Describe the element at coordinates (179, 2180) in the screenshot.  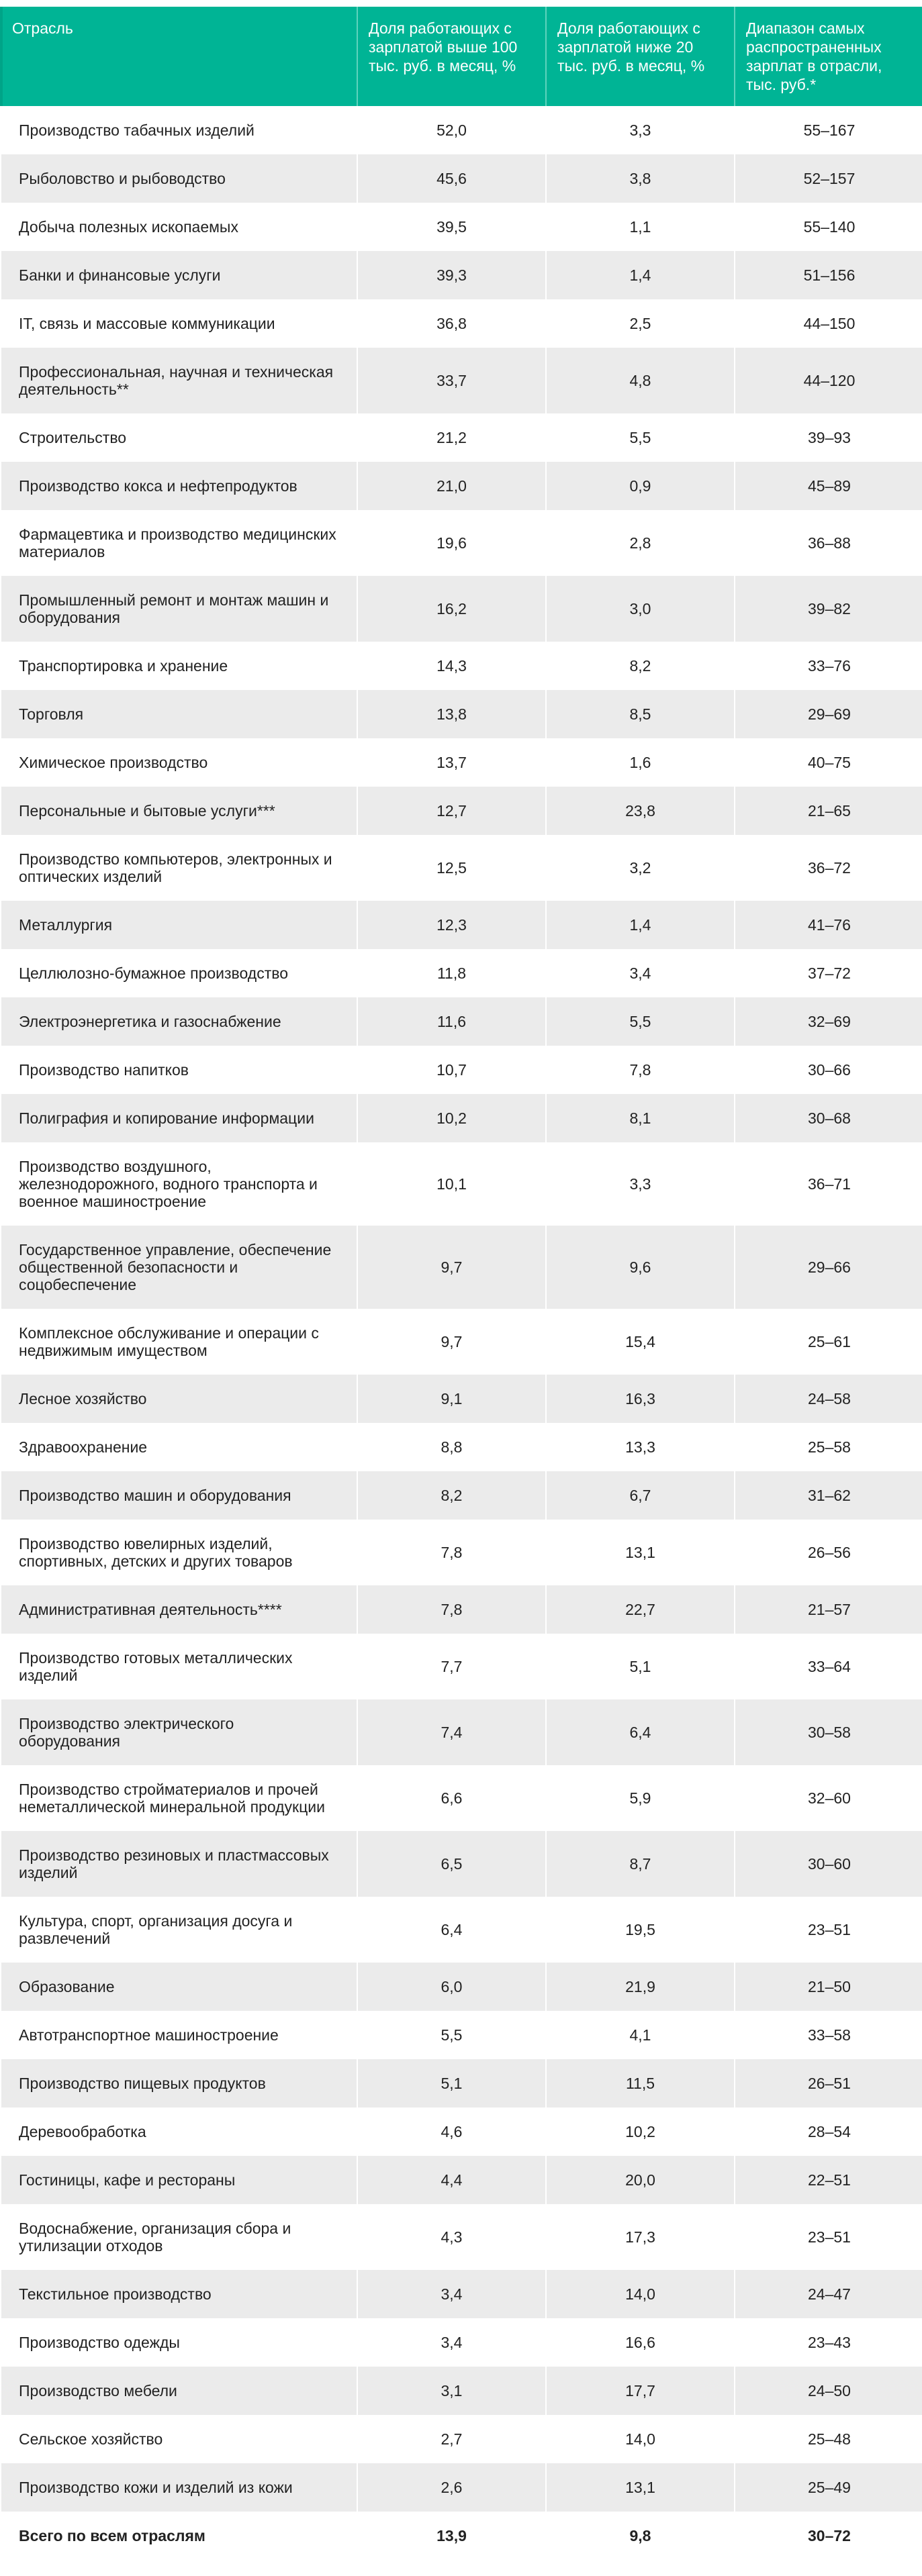
I see `industry-cell: Гостиницы, кафе и рестораны` at that location.